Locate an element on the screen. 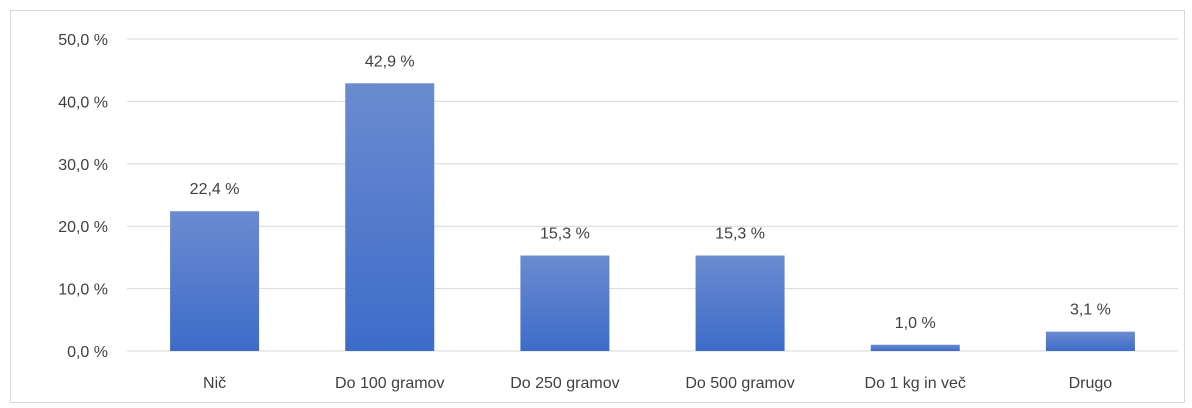 This screenshot has width=1192, height=408. y-axis-tick-labels: 0,0 % 10,0 % 20,0 % 30,0 % 40,0 % 50,0 % is located at coordinates (83, 196).